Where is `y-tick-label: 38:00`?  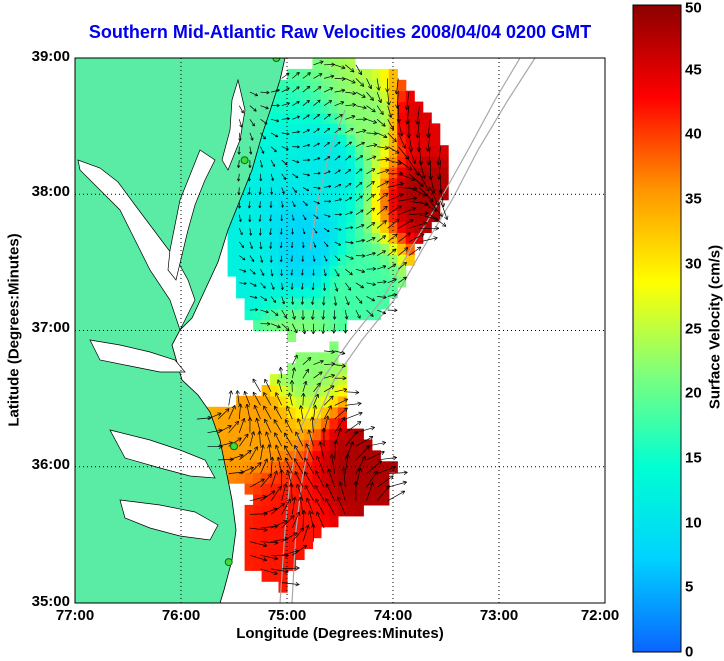
y-tick-label: 38:00 is located at coordinates (35, 191).